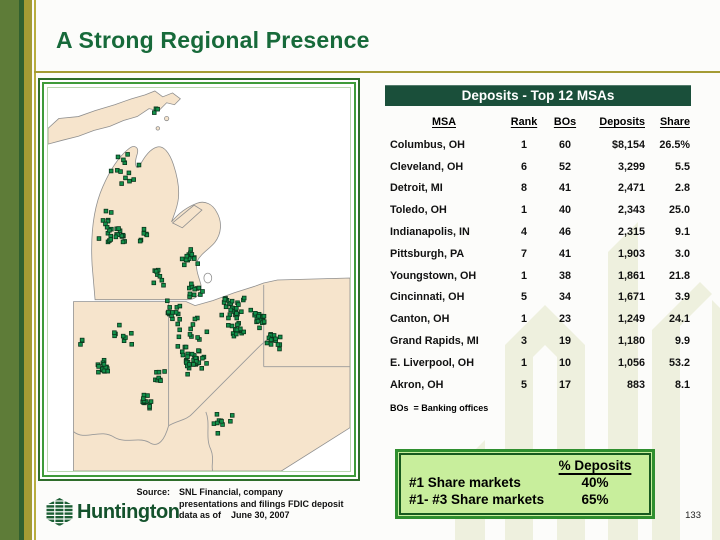 Image resolution: width=720 pixels, height=540 pixels. I want to click on table-cell: Canton, OH, so click(420, 319).